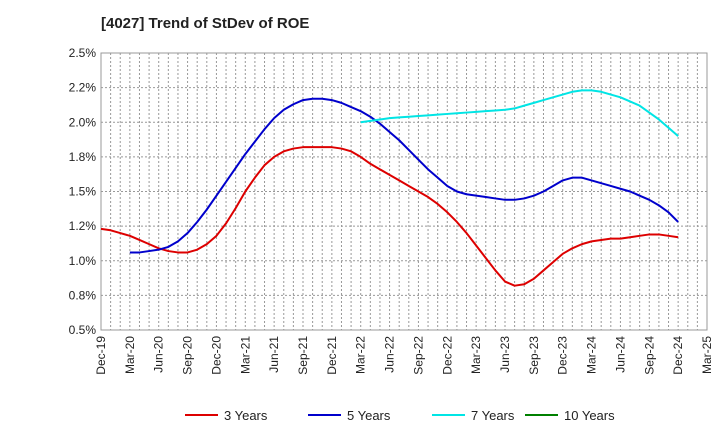 This screenshot has width=720, height=440. Describe the element at coordinates (390, 354) in the screenshot. I see `x-tick-label: Jun-22` at that location.